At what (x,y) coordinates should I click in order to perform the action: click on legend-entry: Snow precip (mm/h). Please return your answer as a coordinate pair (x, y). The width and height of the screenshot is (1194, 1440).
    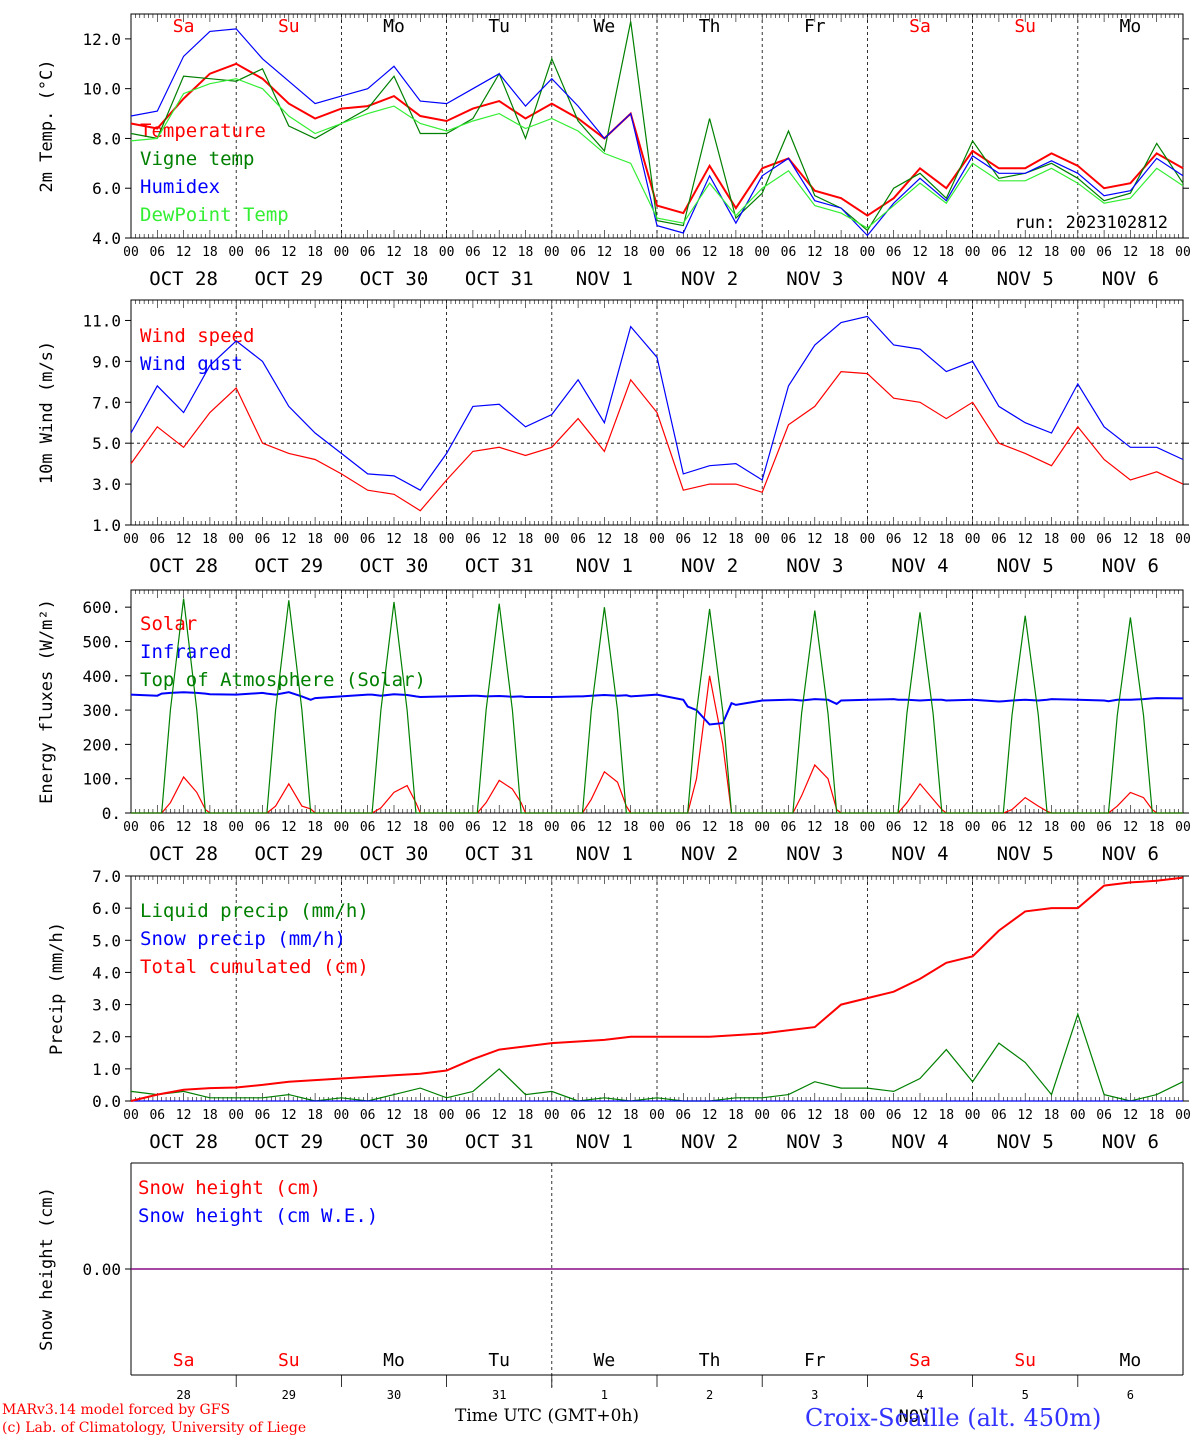
    Looking at the image, I should click on (243, 939).